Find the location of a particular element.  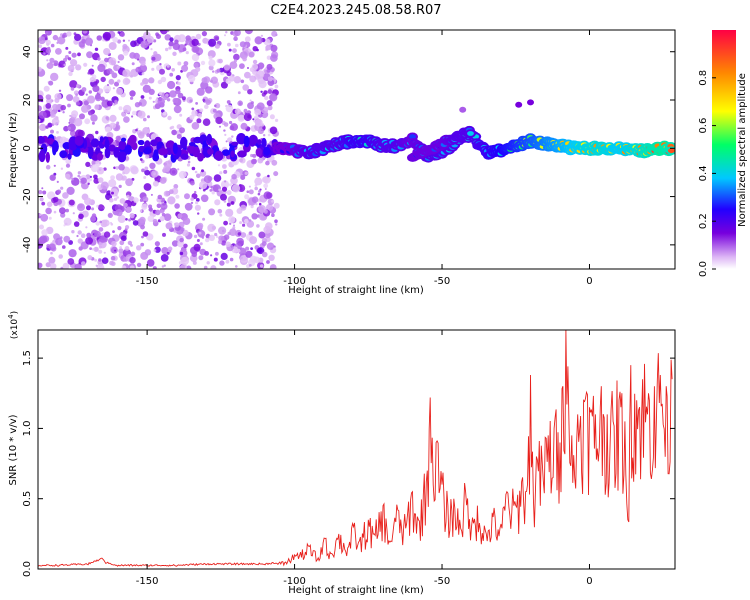

colorbar-label: Normalized spectral amplitude is located at coordinates (742, 150).